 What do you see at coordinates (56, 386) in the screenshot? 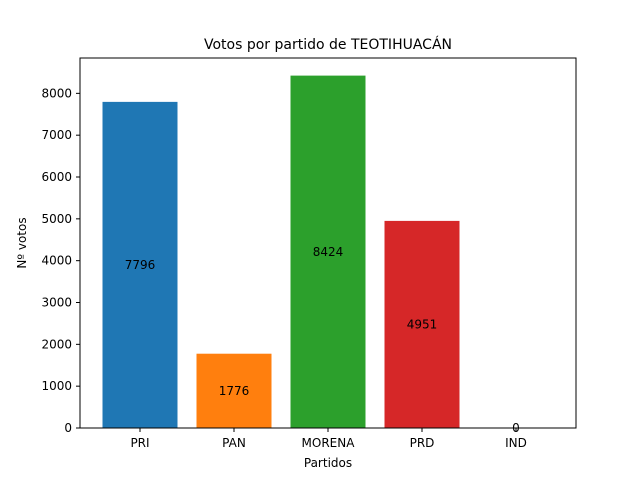
I see `y-tick-label: 1000` at bounding box center [56, 386].